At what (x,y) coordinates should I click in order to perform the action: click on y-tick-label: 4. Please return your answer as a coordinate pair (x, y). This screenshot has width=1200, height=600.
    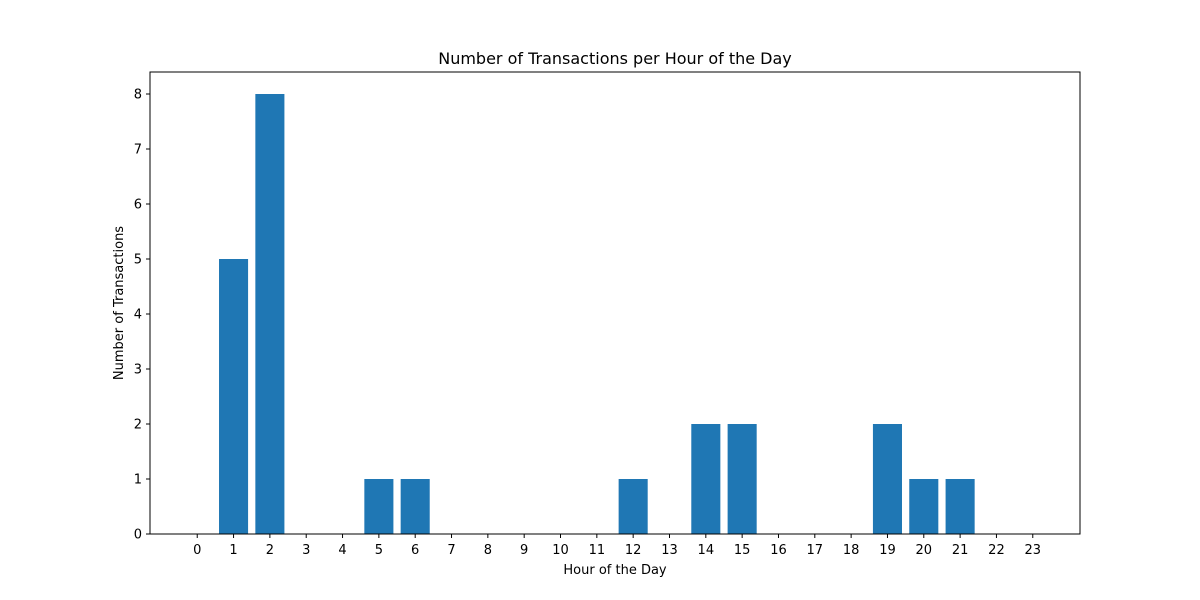
    Looking at the image, I should click on (138, 315).